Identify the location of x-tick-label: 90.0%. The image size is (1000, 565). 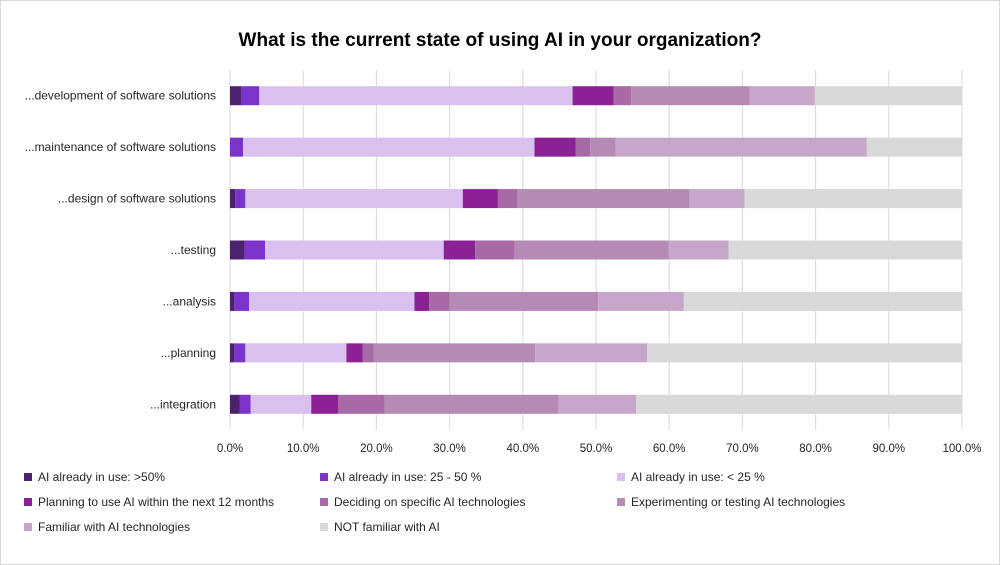
(888, 449).